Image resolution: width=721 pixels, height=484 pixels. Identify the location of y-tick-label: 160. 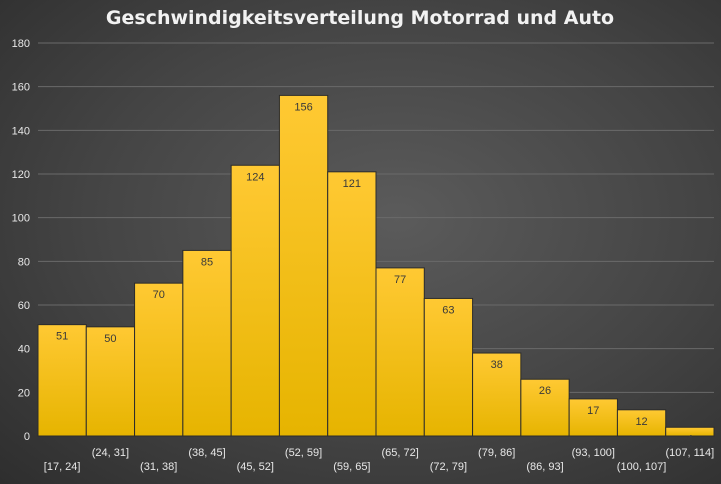
(21, 88).